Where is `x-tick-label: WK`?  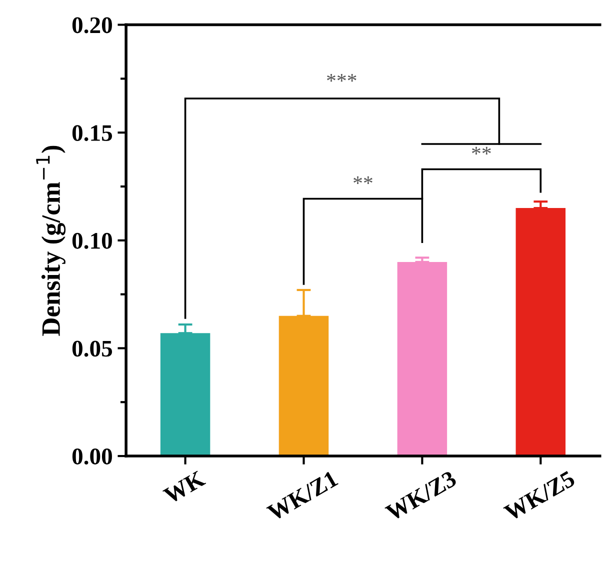 x-tick-label: WK is located at coordinates (184, 487).